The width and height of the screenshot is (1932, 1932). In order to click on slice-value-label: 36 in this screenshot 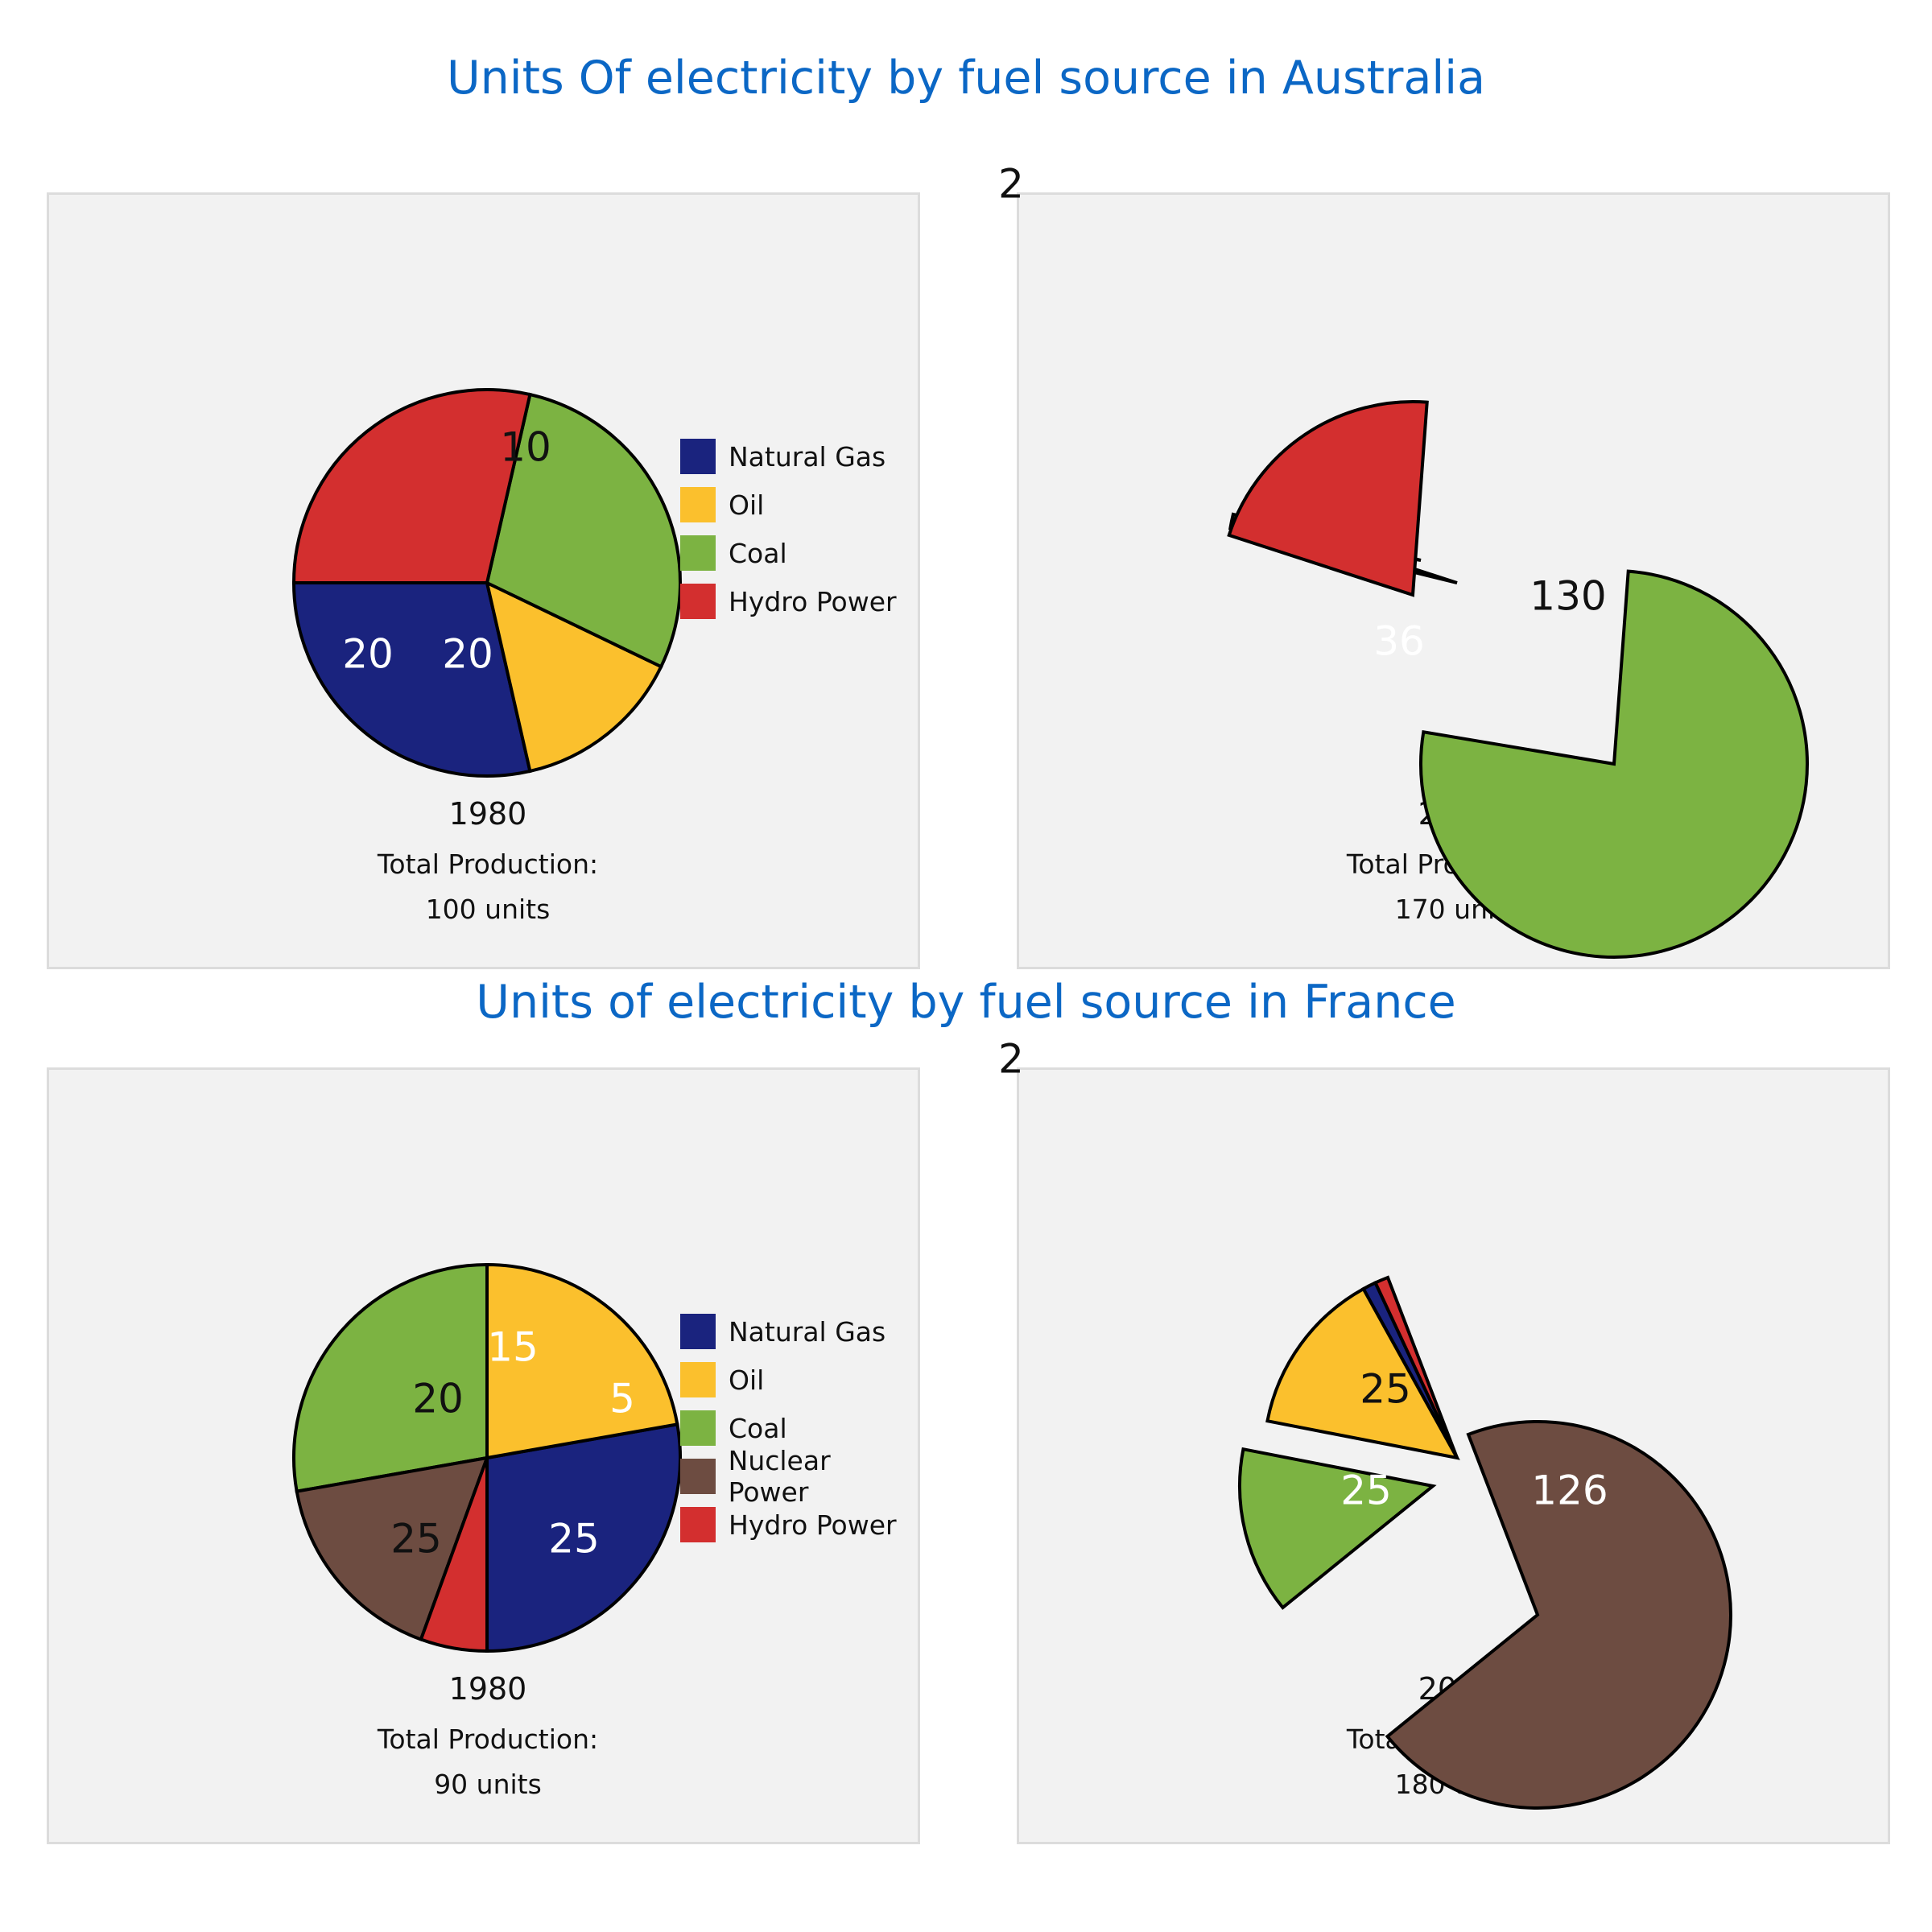, I will do `click(1399, 641)`.